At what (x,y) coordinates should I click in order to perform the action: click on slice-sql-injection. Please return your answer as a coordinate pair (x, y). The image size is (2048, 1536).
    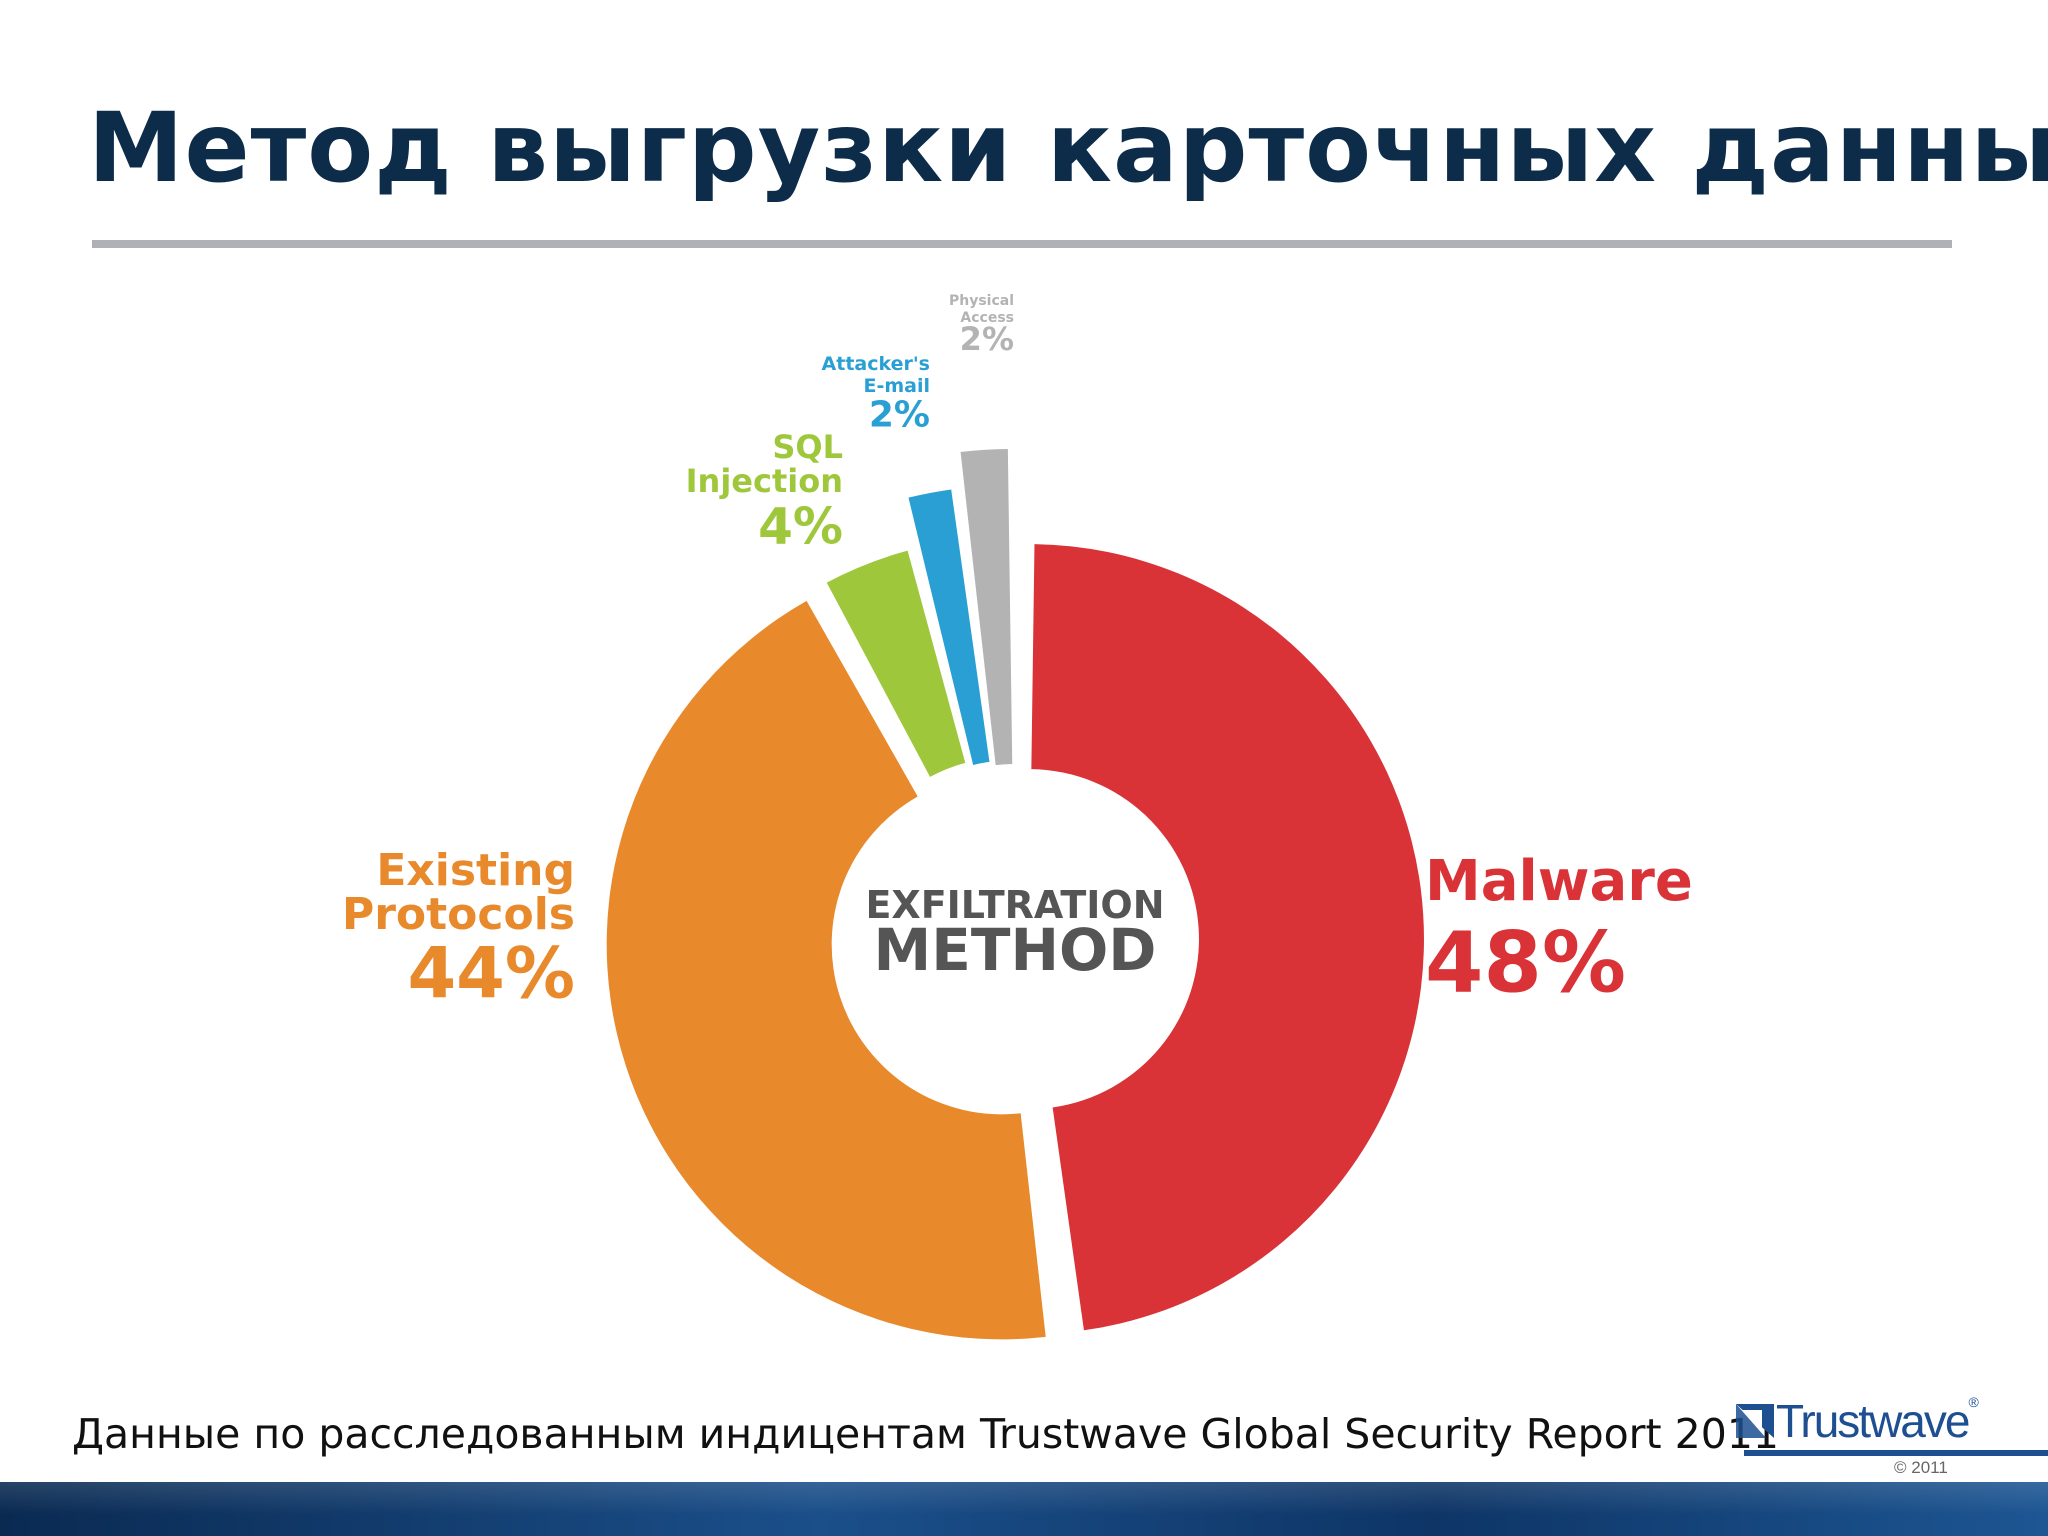
    Looking at the image, I should click on (896, 663).